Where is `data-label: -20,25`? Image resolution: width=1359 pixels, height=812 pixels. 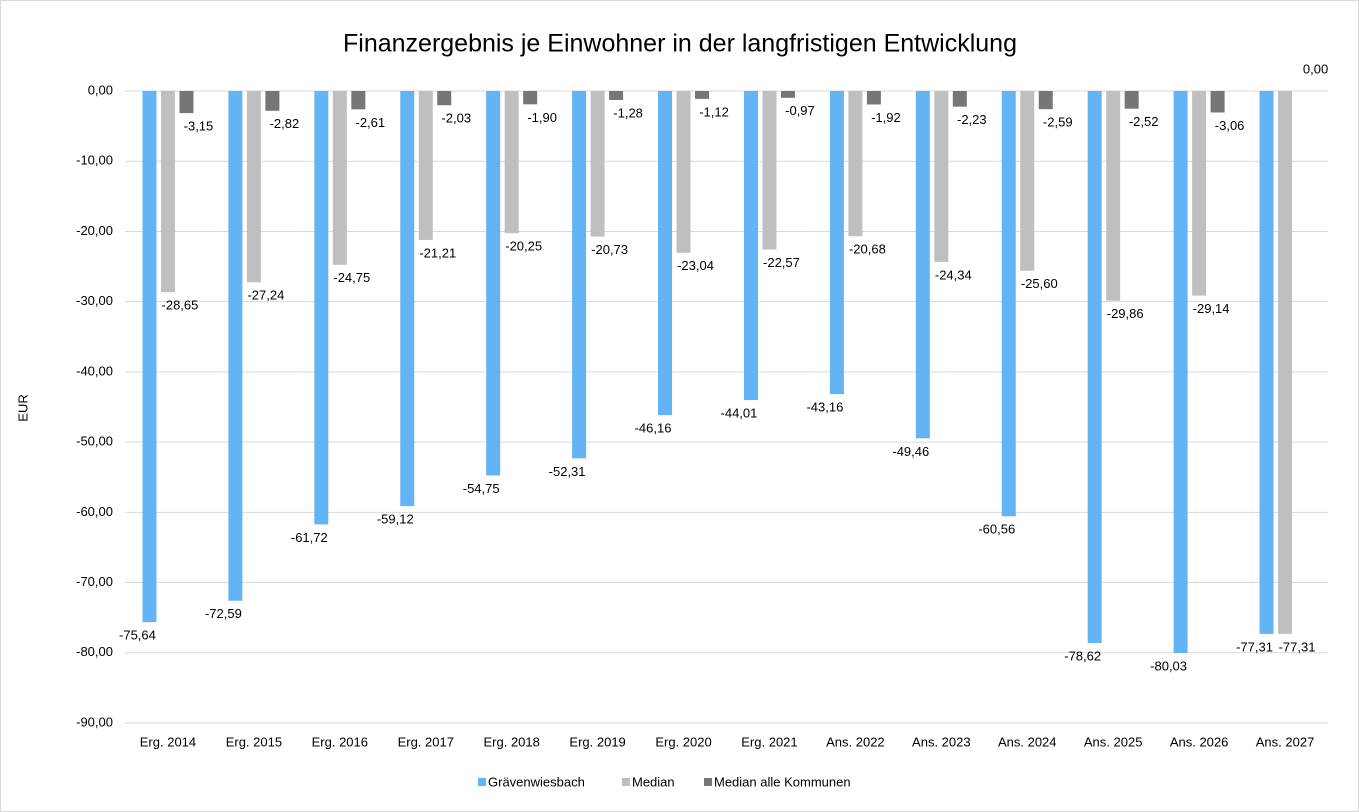
data-label: -20,25 is located at coordinates (523, 246).